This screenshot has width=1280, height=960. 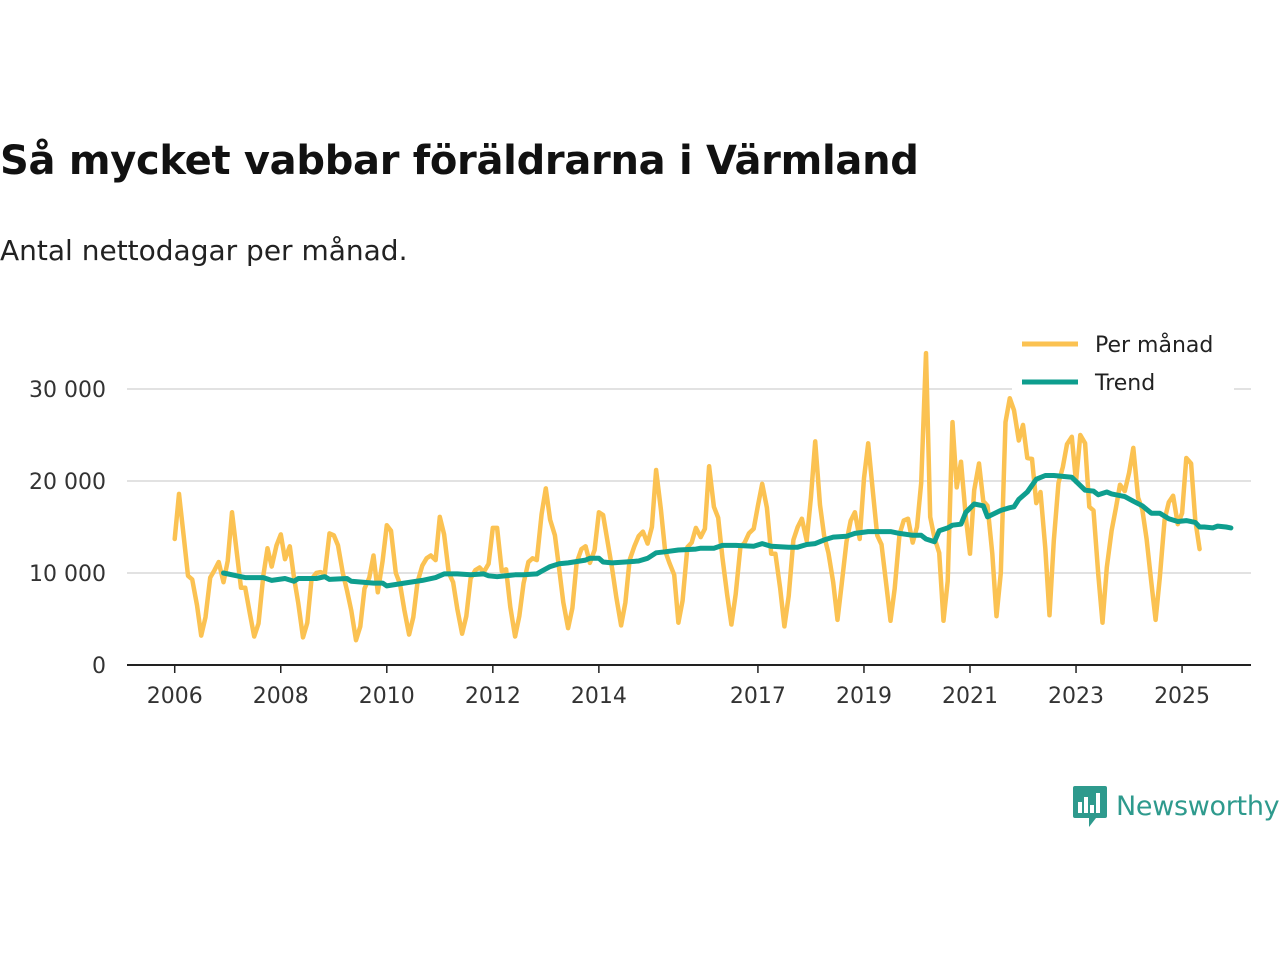 I want to click on brand-name: Newsworthy, so click(x=1198, y=806).